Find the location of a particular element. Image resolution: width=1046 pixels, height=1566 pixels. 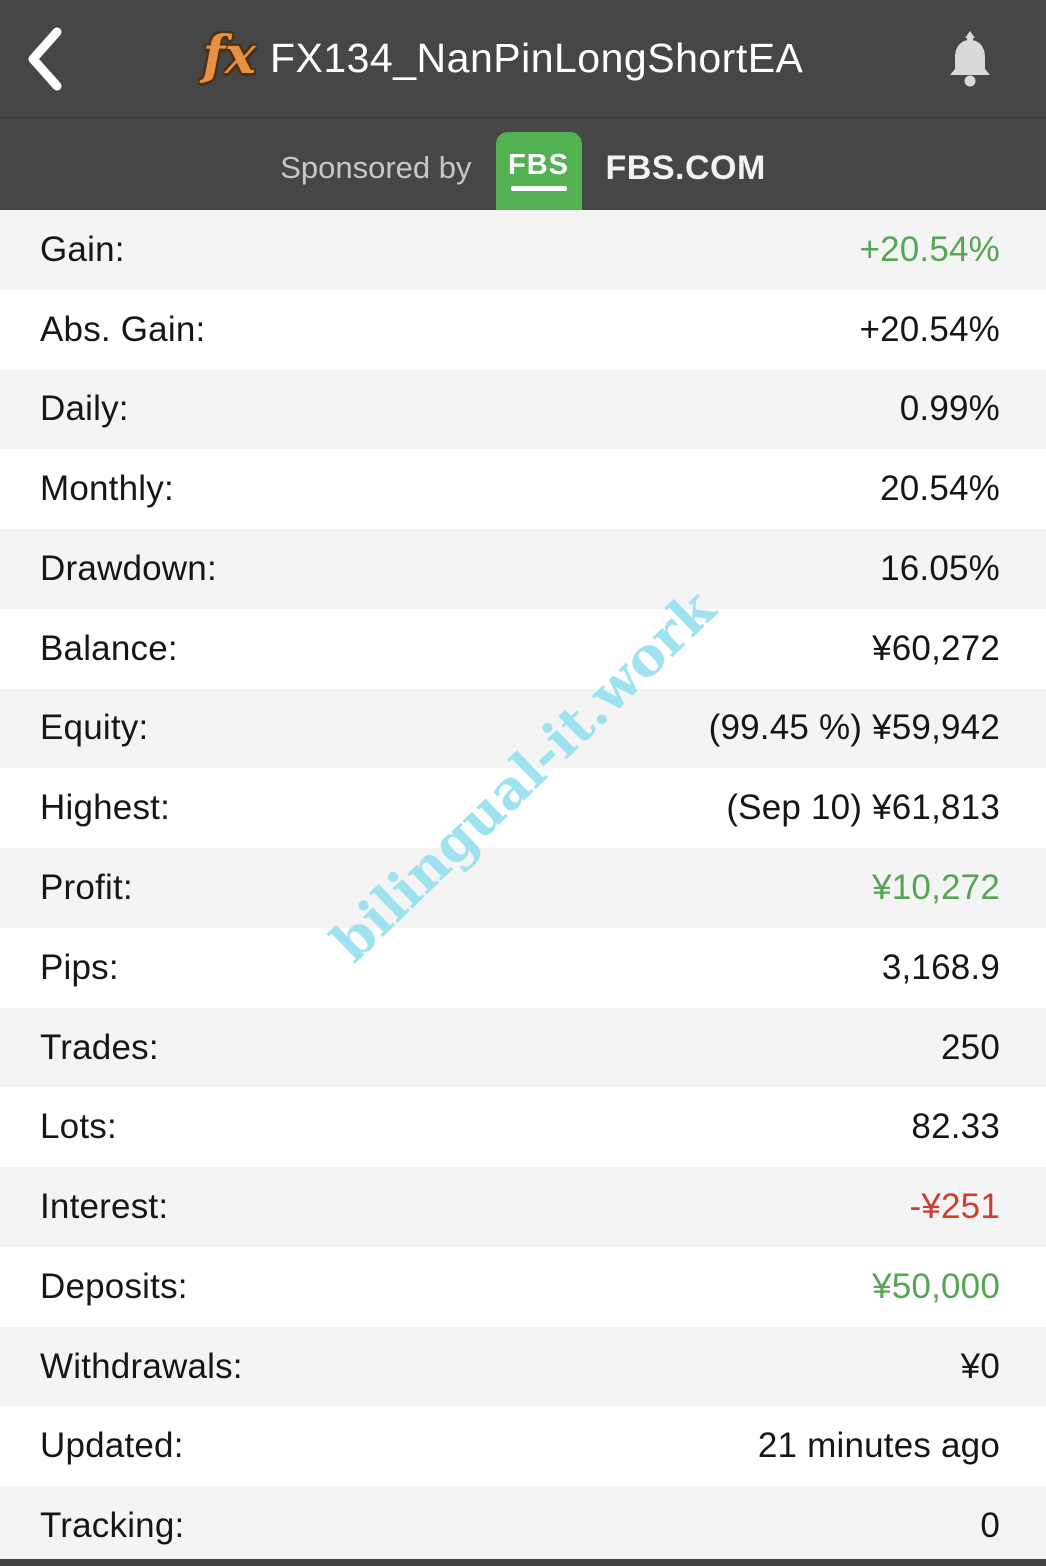

stat-label: Drawdown: is located at coordinates (128, 568).